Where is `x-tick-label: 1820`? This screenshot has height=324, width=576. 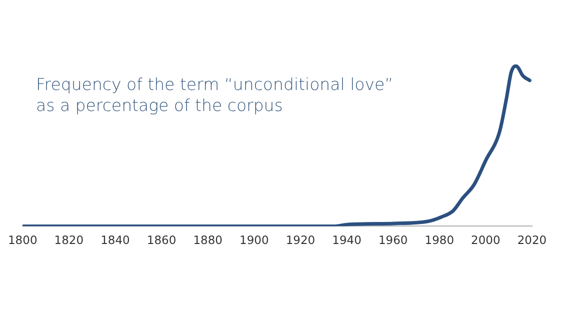
x-tick-label: 1820 is located at coordinates (69, 240).